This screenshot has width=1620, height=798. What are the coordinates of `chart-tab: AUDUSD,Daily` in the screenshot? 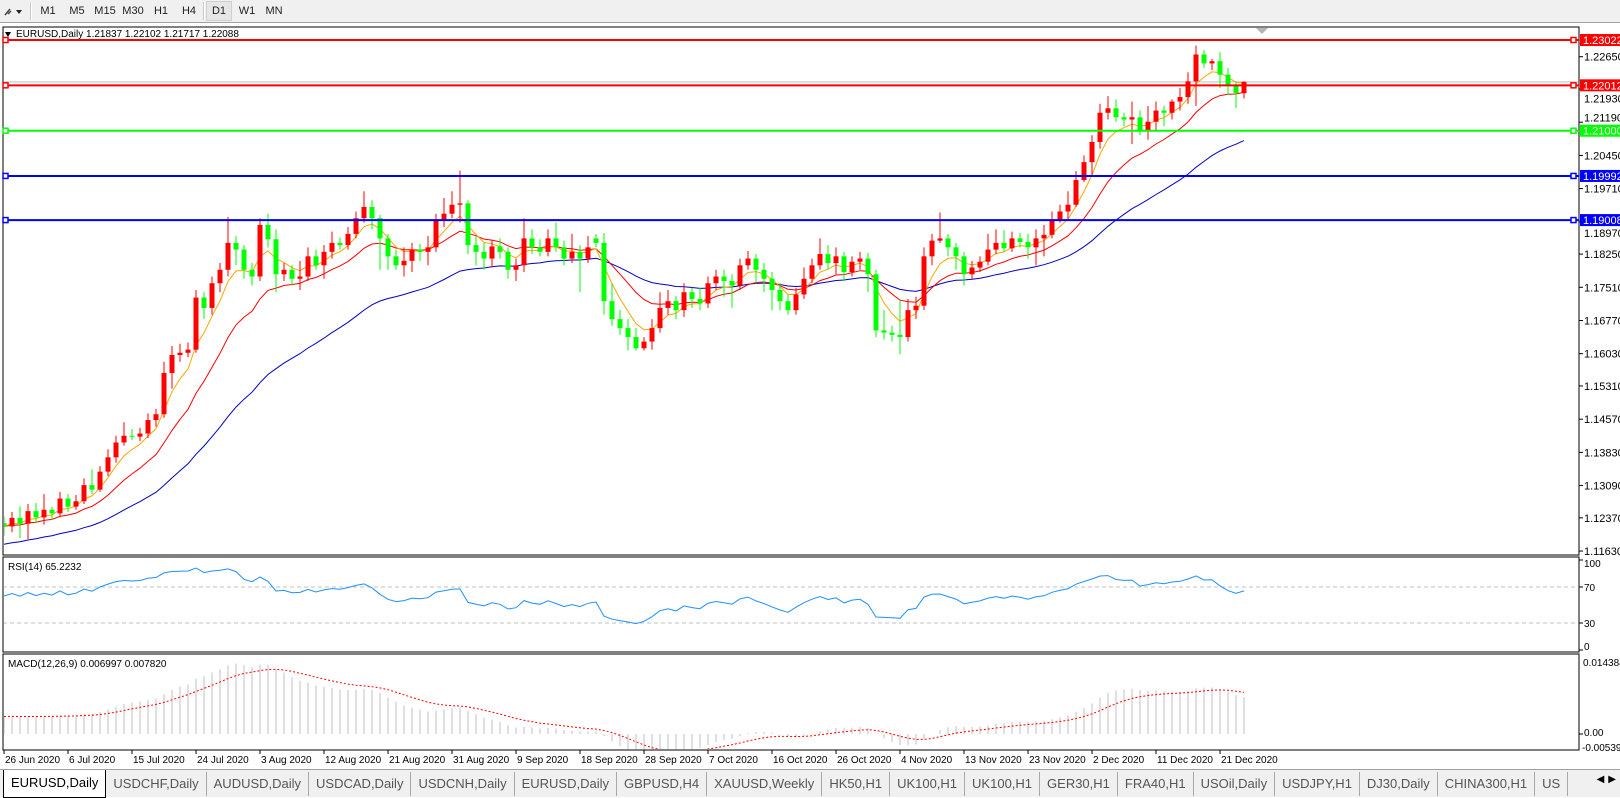 It's located at (258, 784).